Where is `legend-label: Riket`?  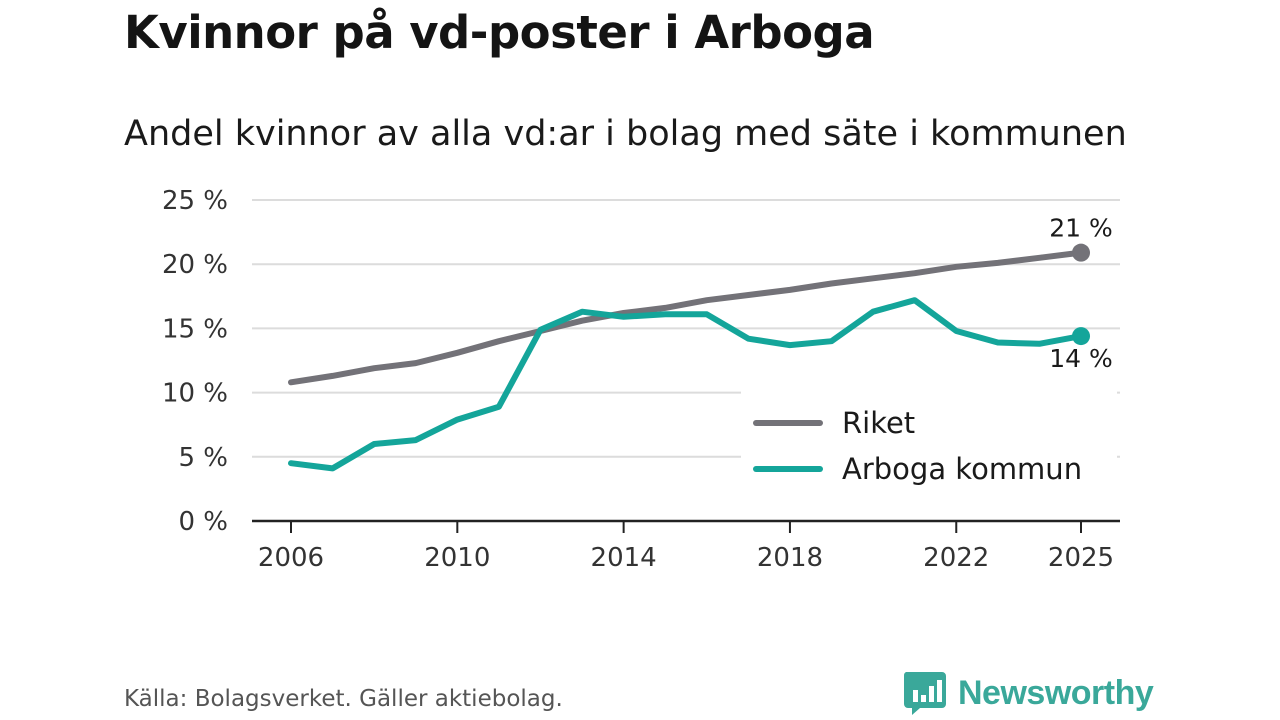
legend-label: Riket is located at coordinates (878, 423).